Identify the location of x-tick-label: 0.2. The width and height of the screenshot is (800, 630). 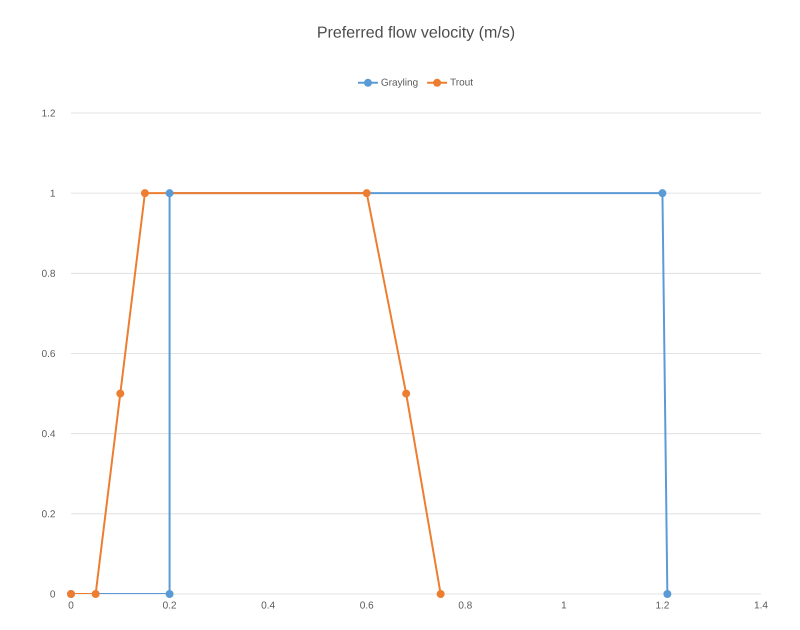
(169, 605).